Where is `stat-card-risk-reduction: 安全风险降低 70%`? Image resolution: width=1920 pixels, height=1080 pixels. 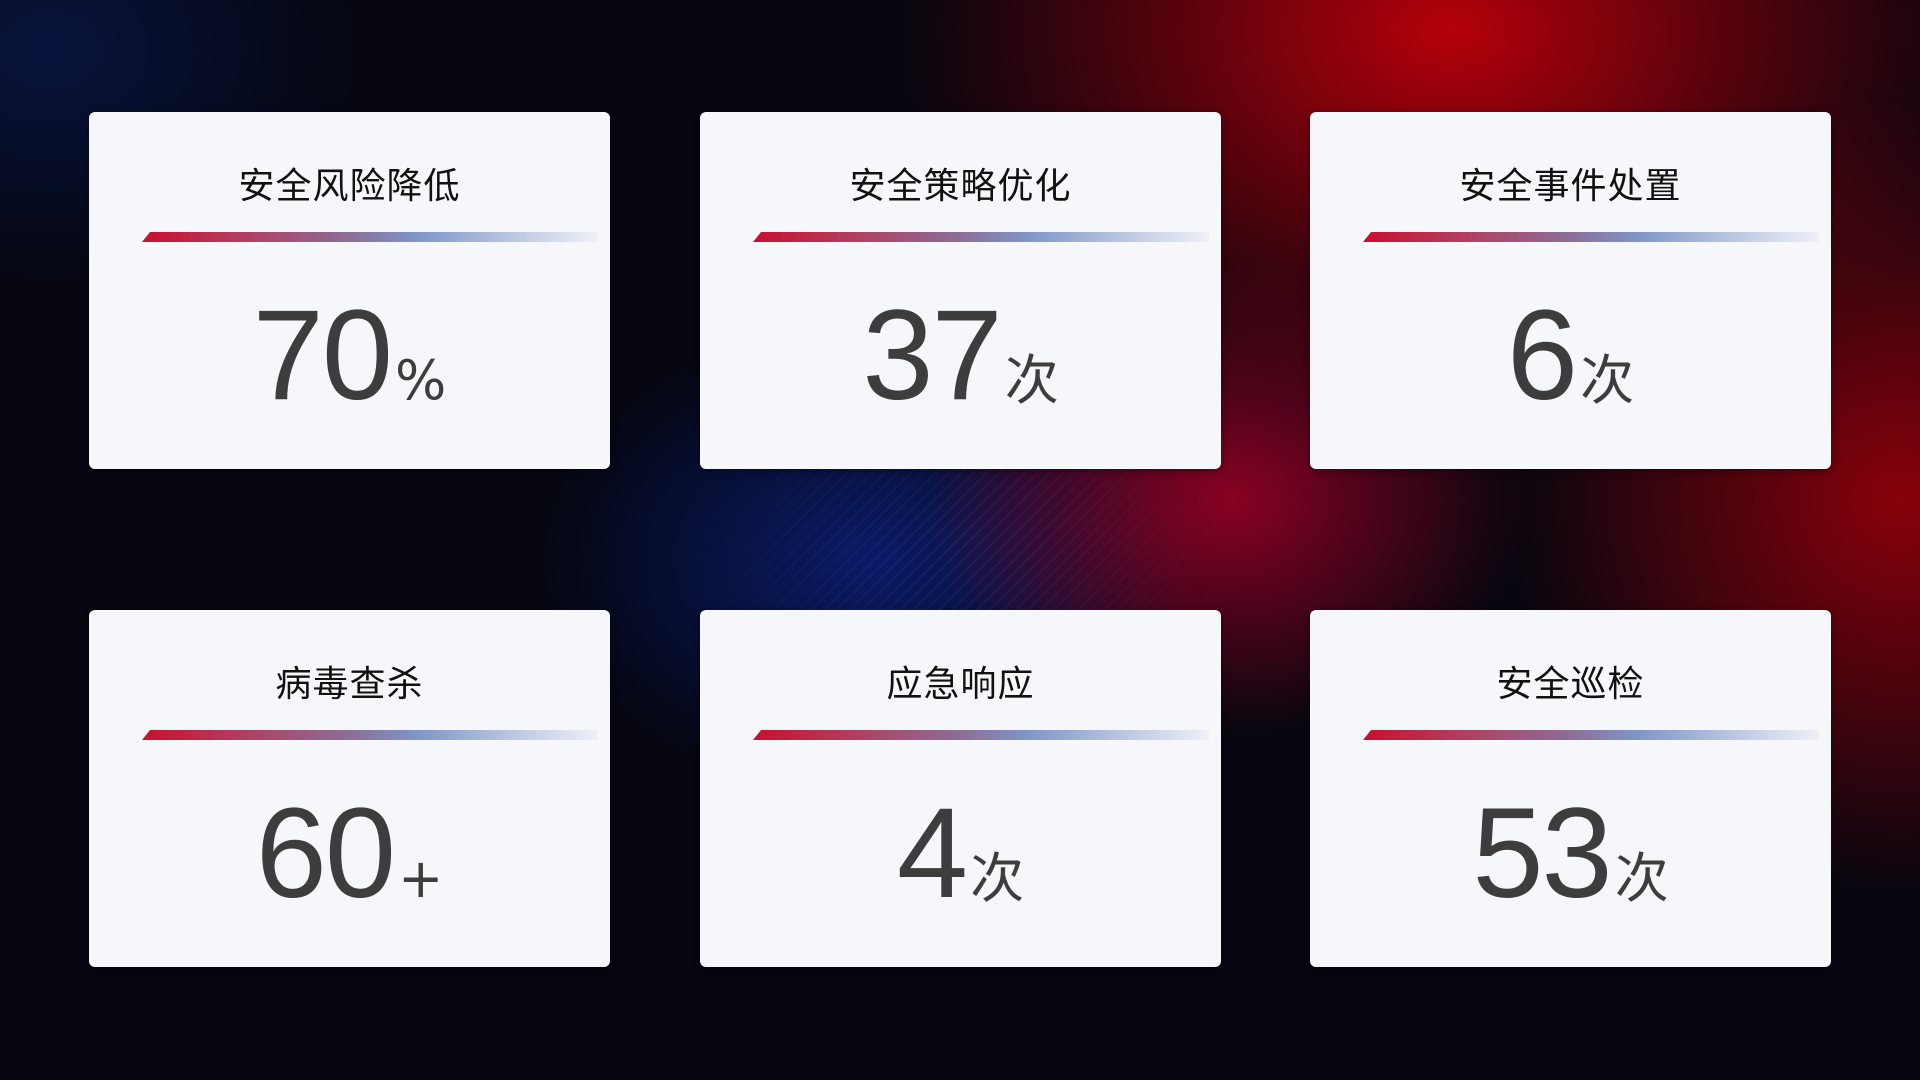
stat-card-risk-reduction: 安全风险降低 70% is located at coordinates (349, 290).